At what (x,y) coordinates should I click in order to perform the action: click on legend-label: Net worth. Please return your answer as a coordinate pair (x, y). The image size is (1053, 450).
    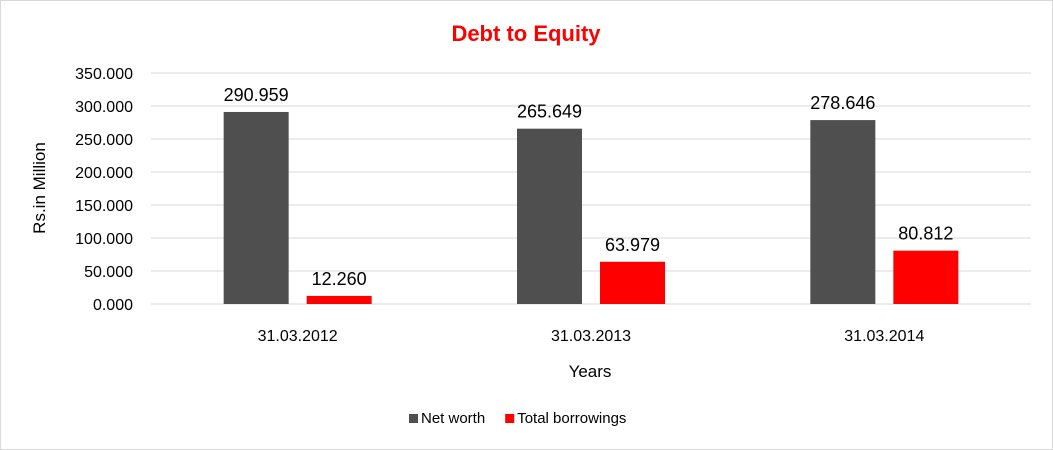
    Looking at the image, I should click on (453, 418).